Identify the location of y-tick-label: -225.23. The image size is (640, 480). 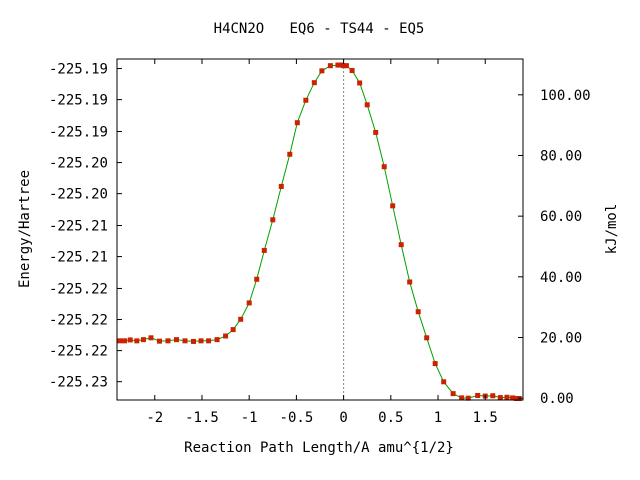
(78, 383).